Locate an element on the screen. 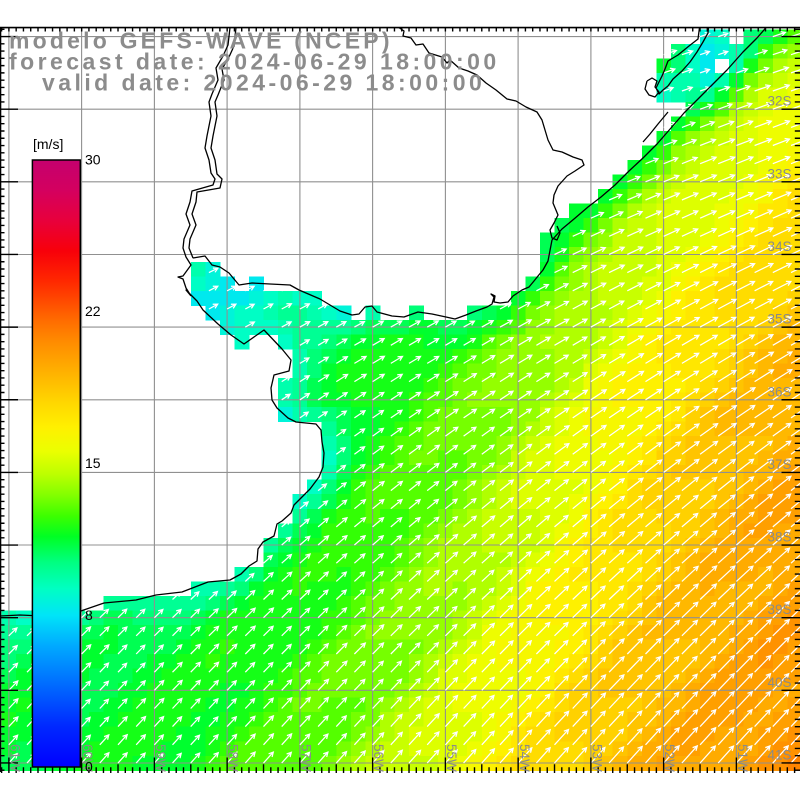  svg-text: 35S is located at coordinates (779, 319).